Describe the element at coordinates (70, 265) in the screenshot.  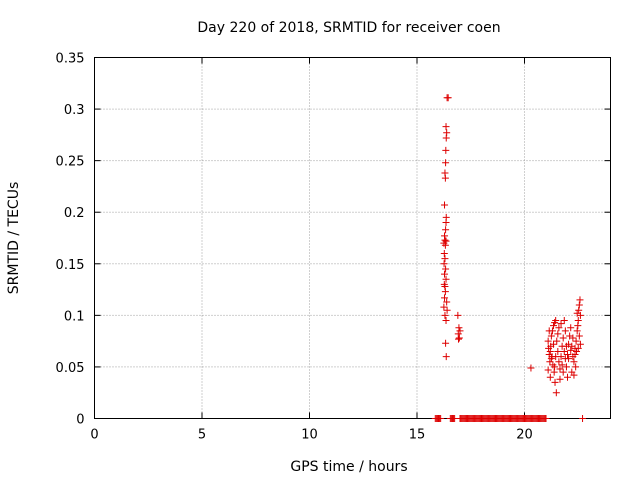
I see `y-tick-label: 0.15` at that location.